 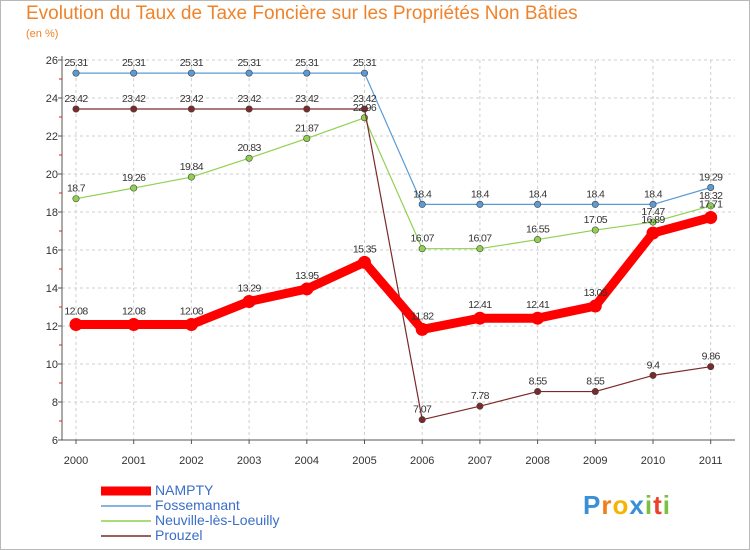 I want to click on data-label: 22.96, so click(x=365, y=108).